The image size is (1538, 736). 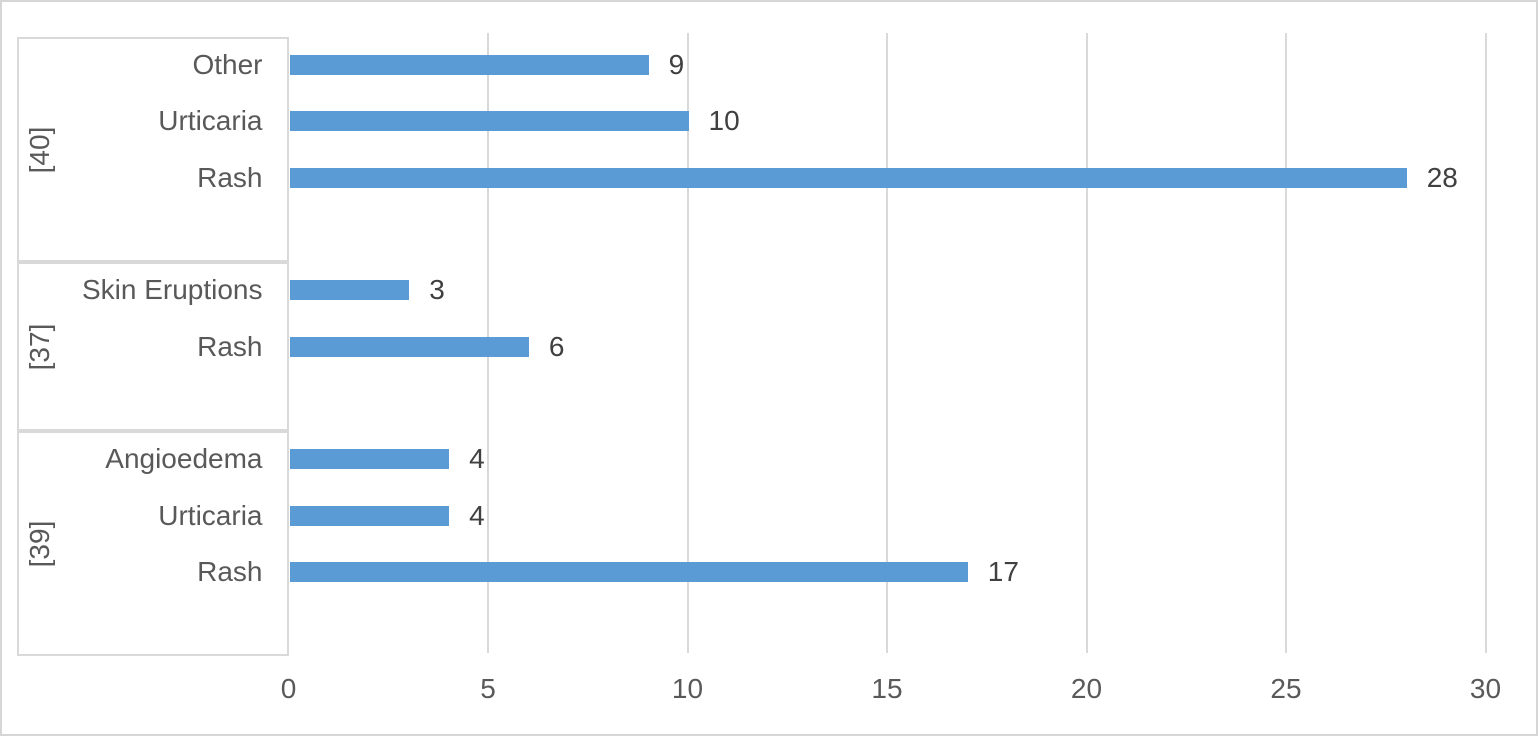 I want to click on x-tick-label-5: 5, so click(x=488, y=688).